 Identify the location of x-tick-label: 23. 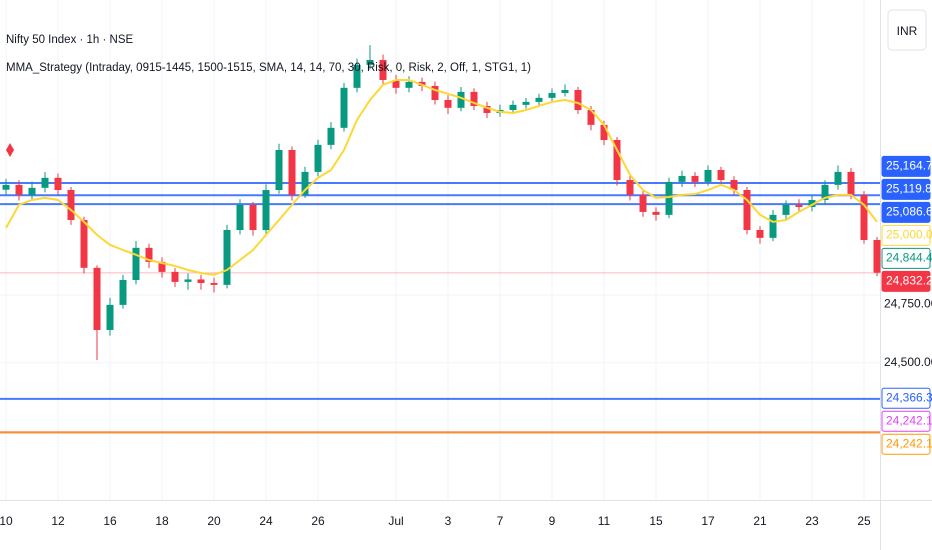
(812, 521).